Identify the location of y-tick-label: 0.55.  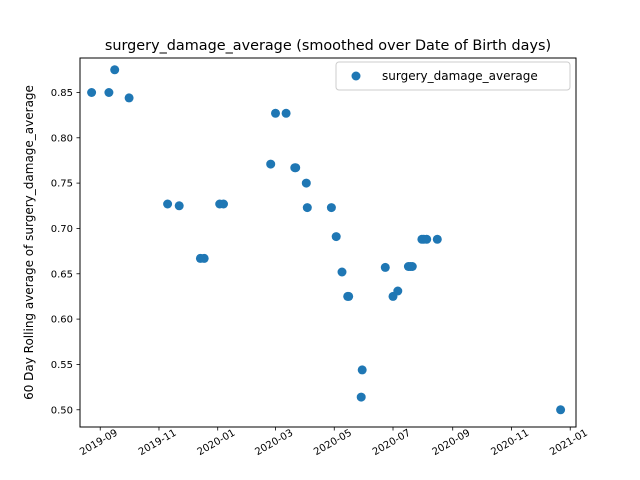
(62, 365).